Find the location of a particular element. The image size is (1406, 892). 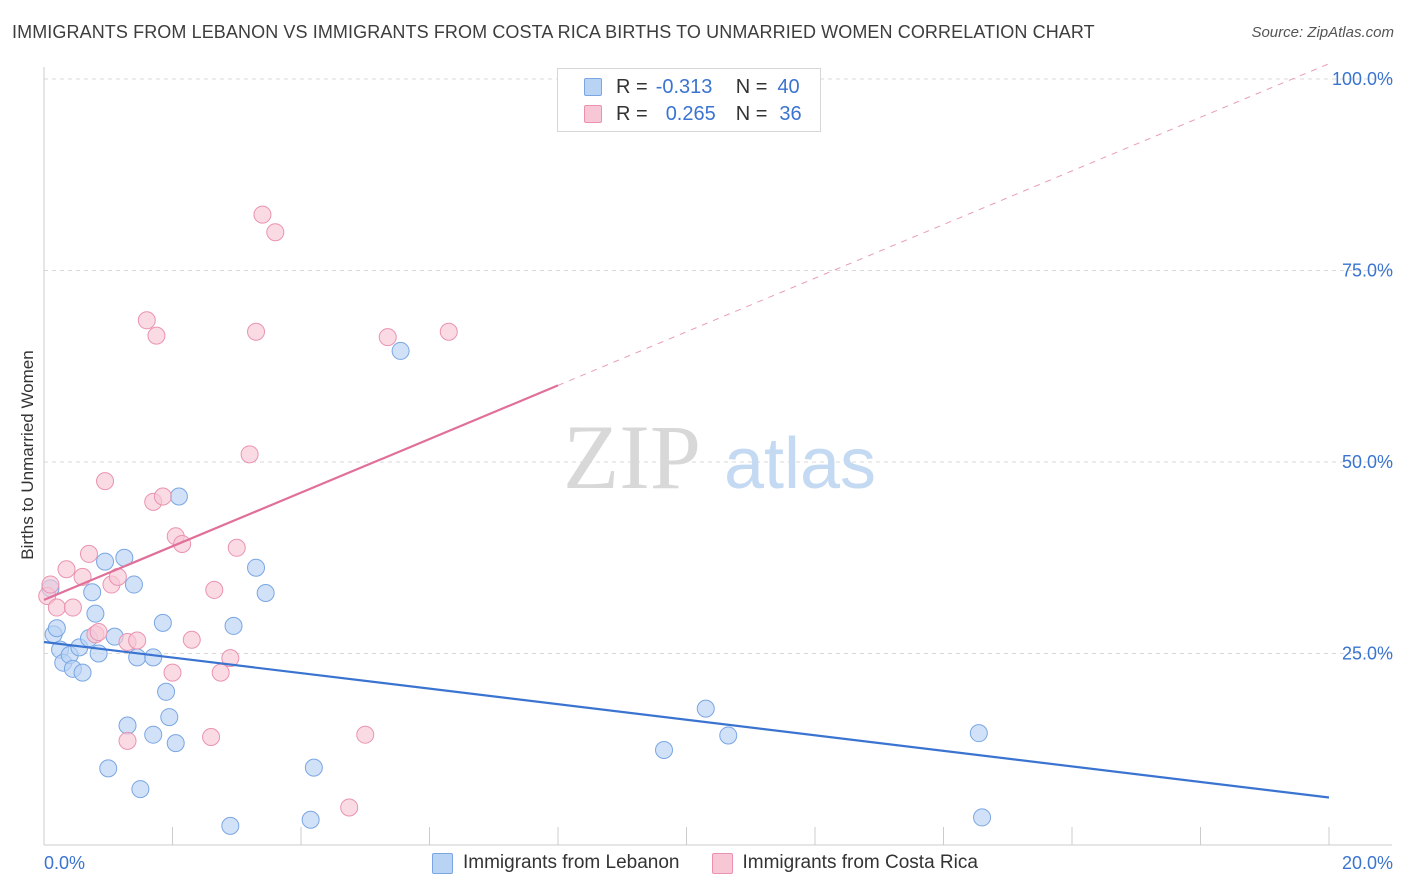

legend-item-lebanon: Immigrants from Lebanon is located at coordinates (556, 863).